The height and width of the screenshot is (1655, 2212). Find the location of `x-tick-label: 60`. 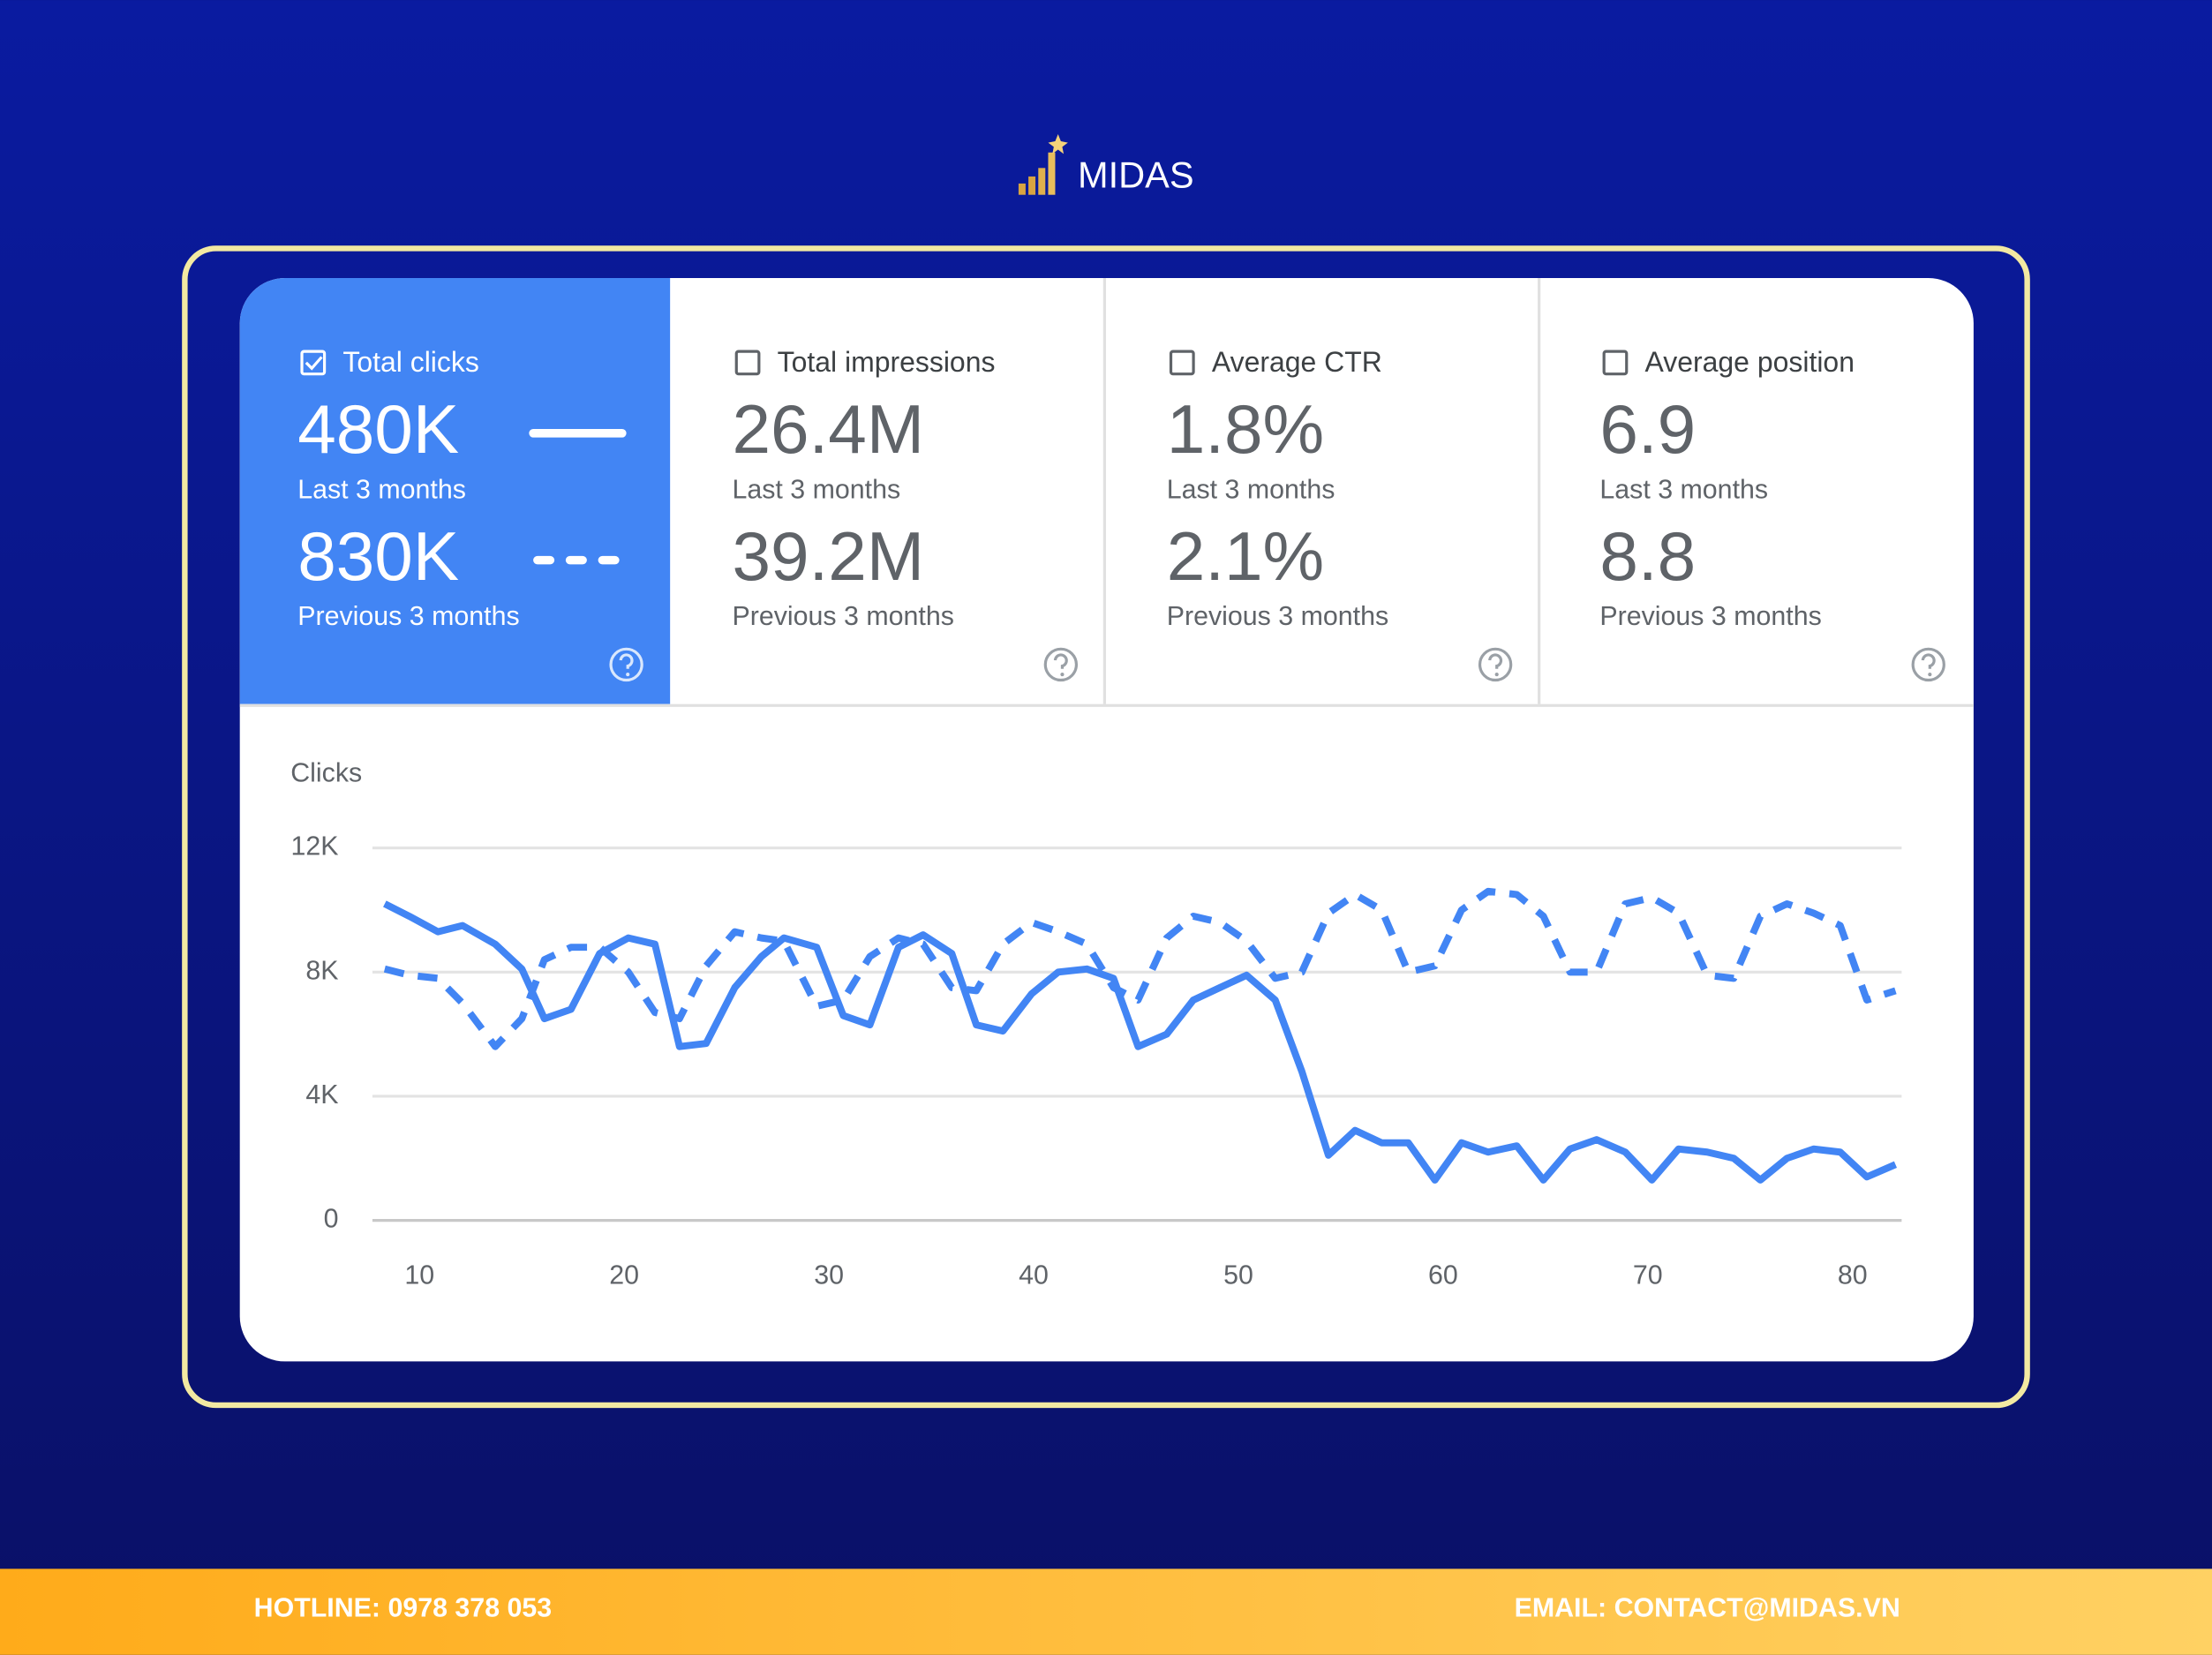

x-tick-label: 60 is located at coordinates (1443, 1276).